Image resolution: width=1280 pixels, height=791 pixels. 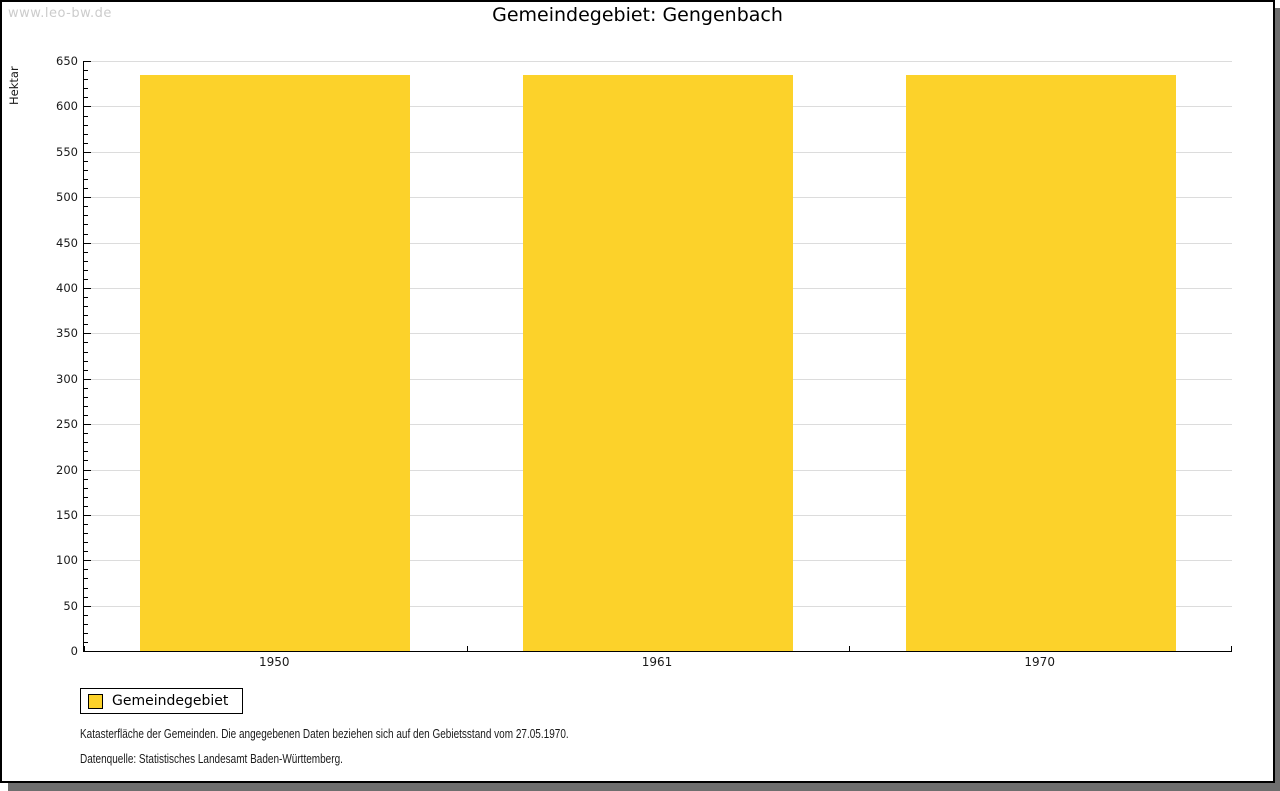 I want to click on drop-shadow-right, so click(x=1277, y=395).